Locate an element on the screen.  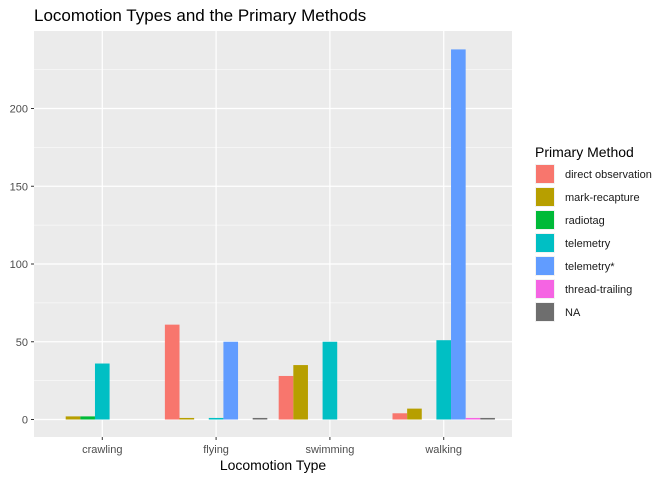
x-tick-label-flying: flying is located at coordinates (216, 450).